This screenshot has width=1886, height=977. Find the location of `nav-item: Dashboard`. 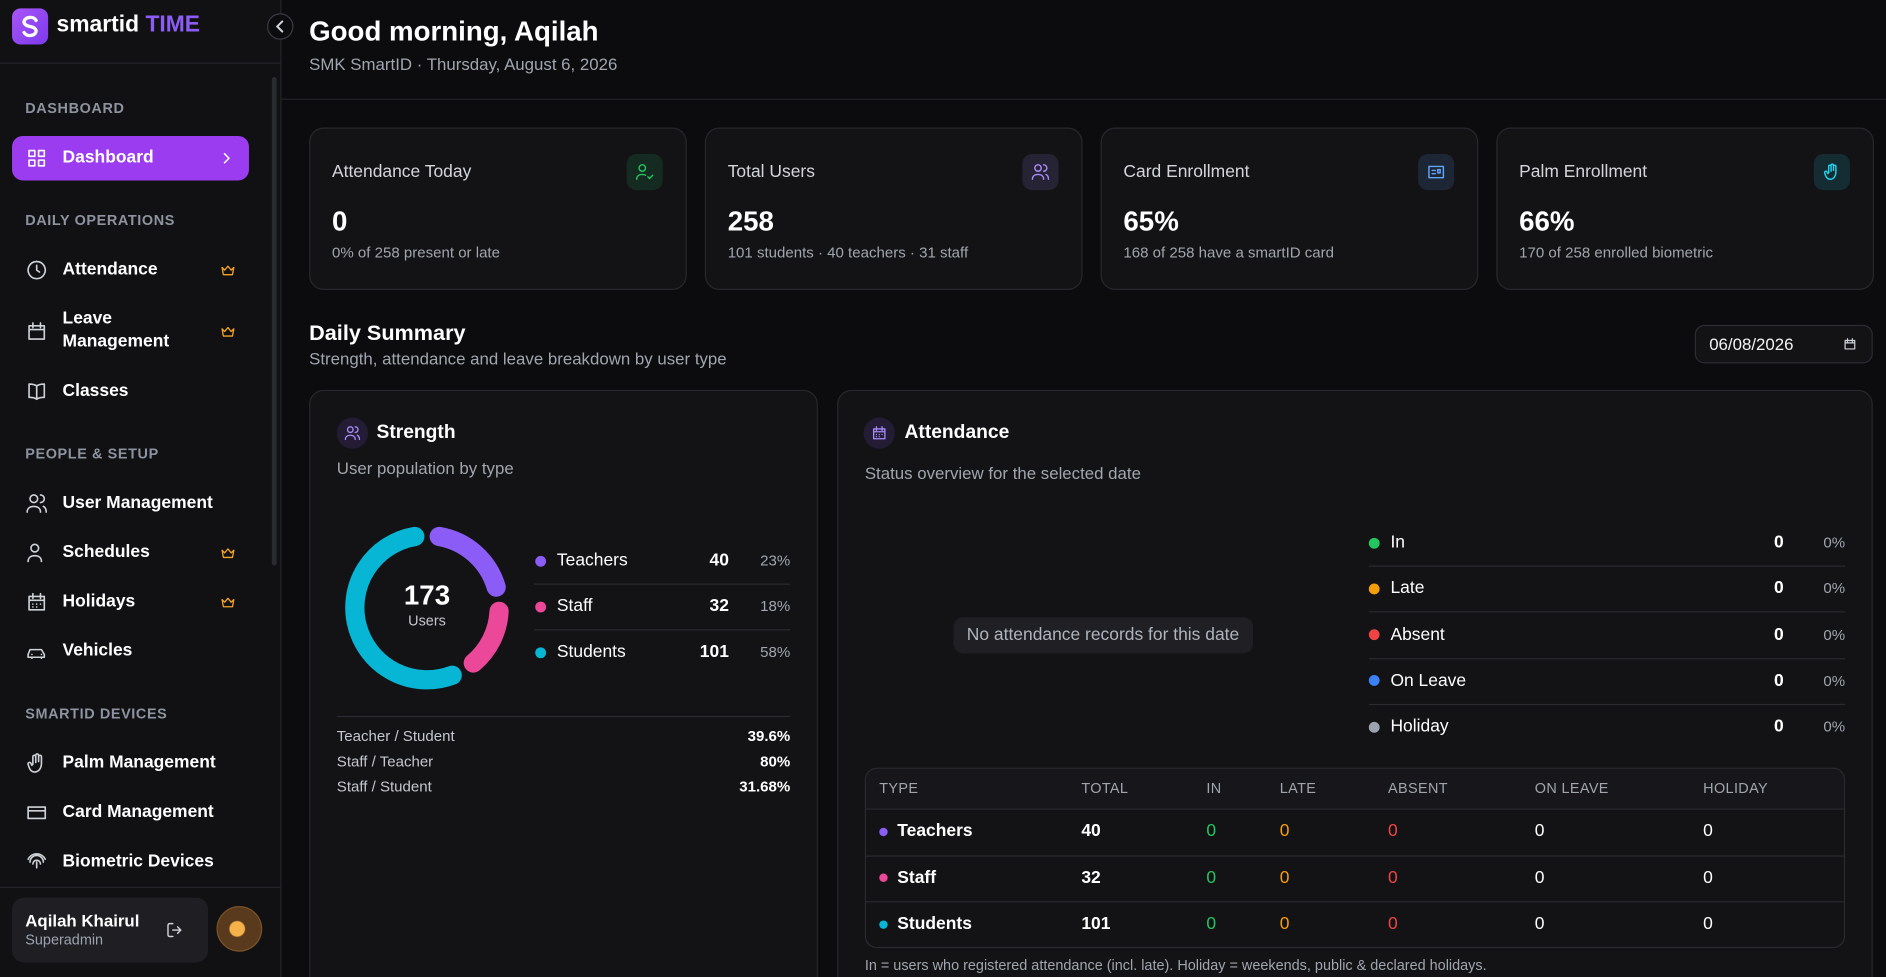

nav-item: Dashboard is located at coordinates (130, 158).